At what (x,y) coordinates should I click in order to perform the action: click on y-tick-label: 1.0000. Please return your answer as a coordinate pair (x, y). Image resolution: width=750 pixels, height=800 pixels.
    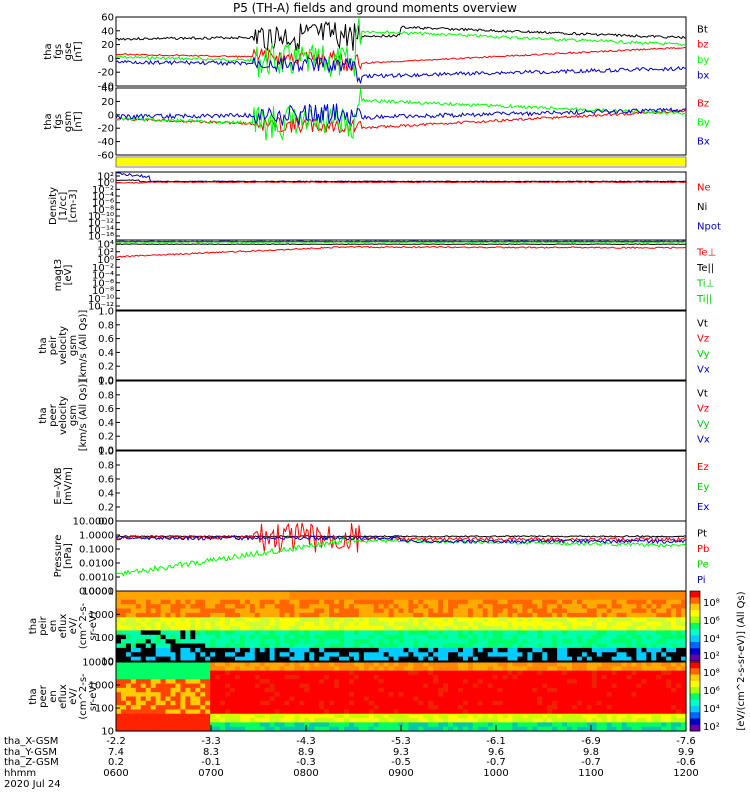
    Looking at the image, I should click on (96, 536).